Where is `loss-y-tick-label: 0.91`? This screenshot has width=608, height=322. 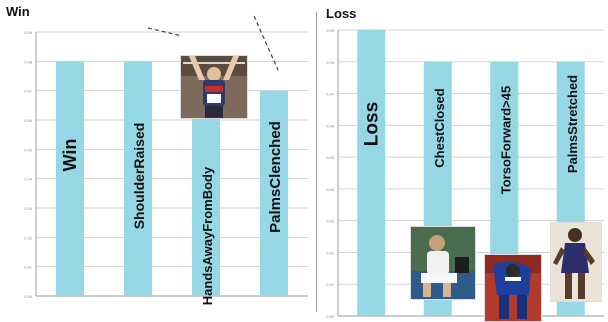
loss-y-tick-label: 0.91 is located at coordinates (330, 284).